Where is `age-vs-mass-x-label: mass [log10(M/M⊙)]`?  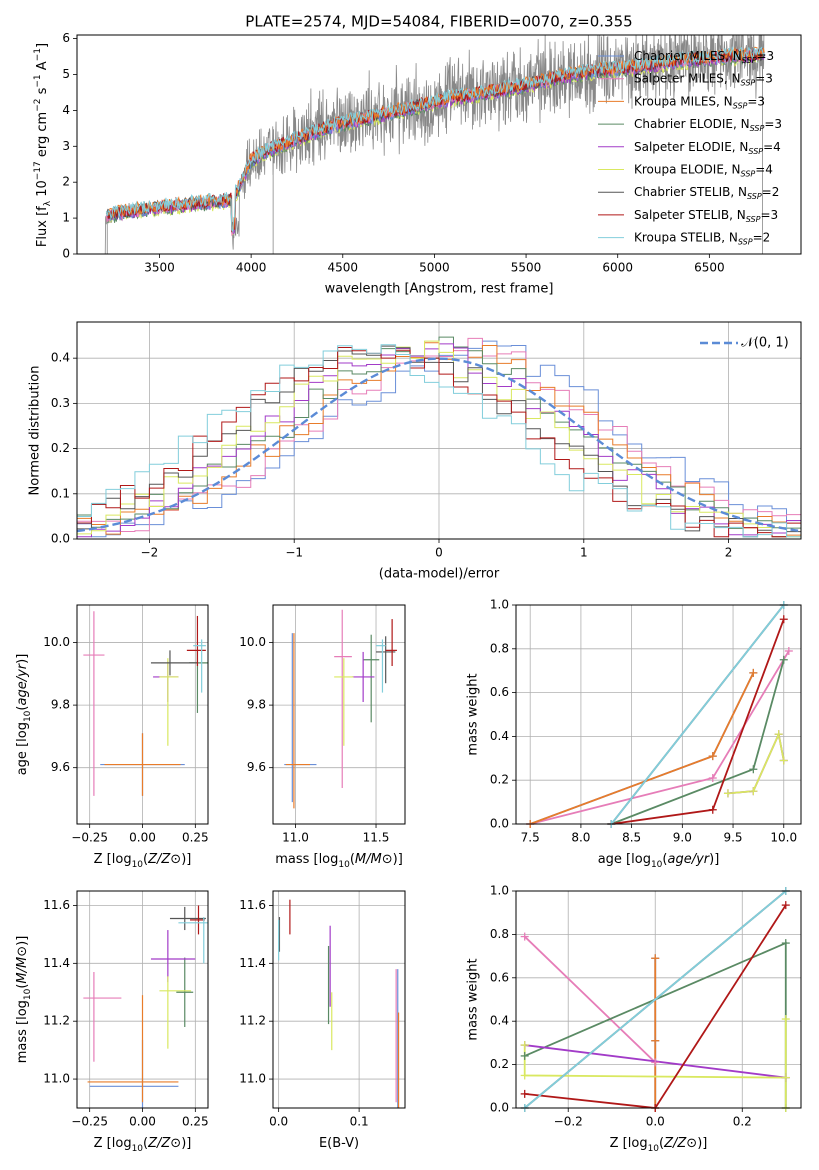 age-vs-mass-x-label: mass [log10(M/M⊙)] is located at coordinates (339, 861).